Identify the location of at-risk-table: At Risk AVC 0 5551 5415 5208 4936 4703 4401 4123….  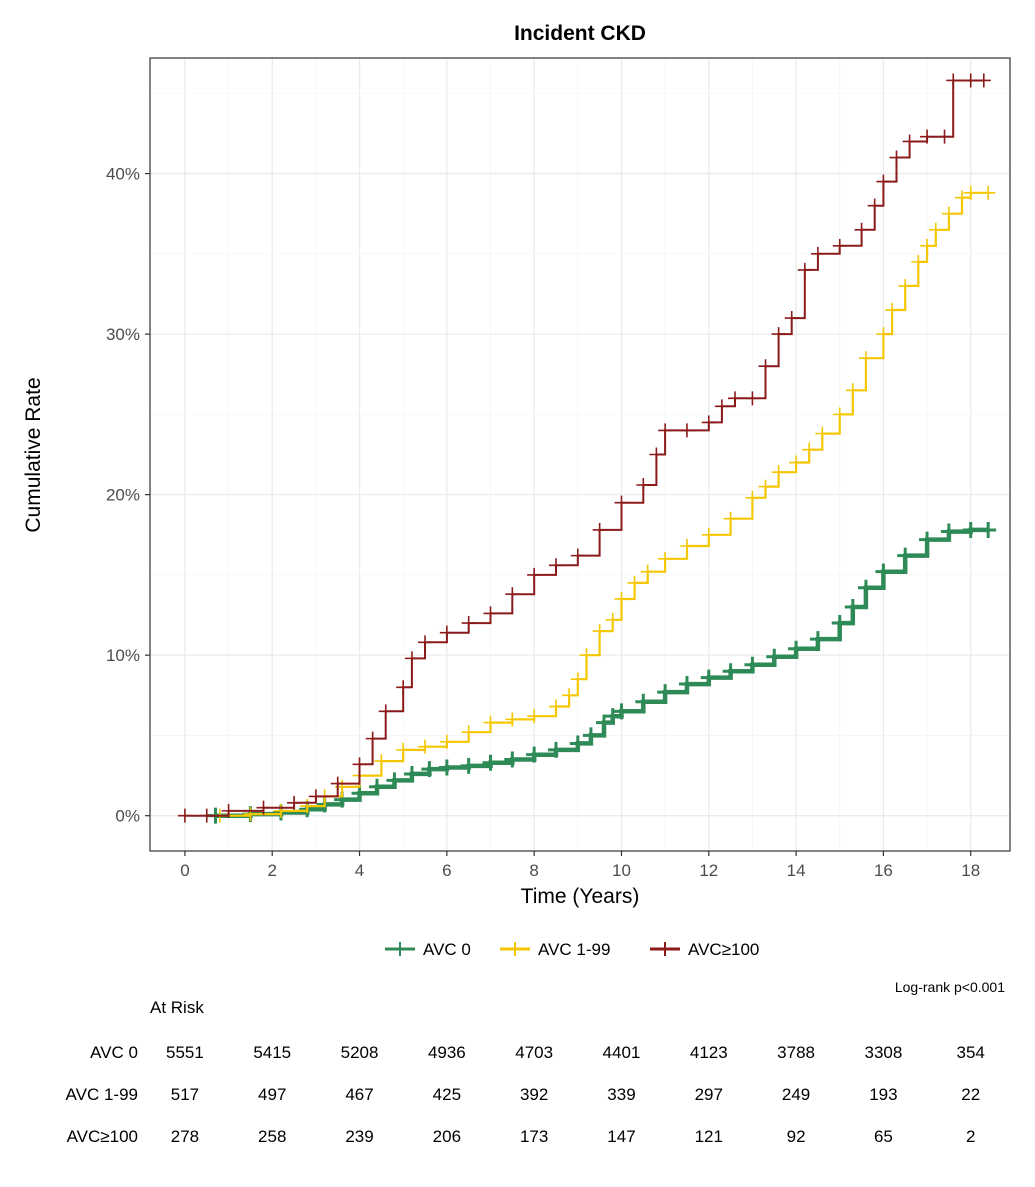
(525, 1072).